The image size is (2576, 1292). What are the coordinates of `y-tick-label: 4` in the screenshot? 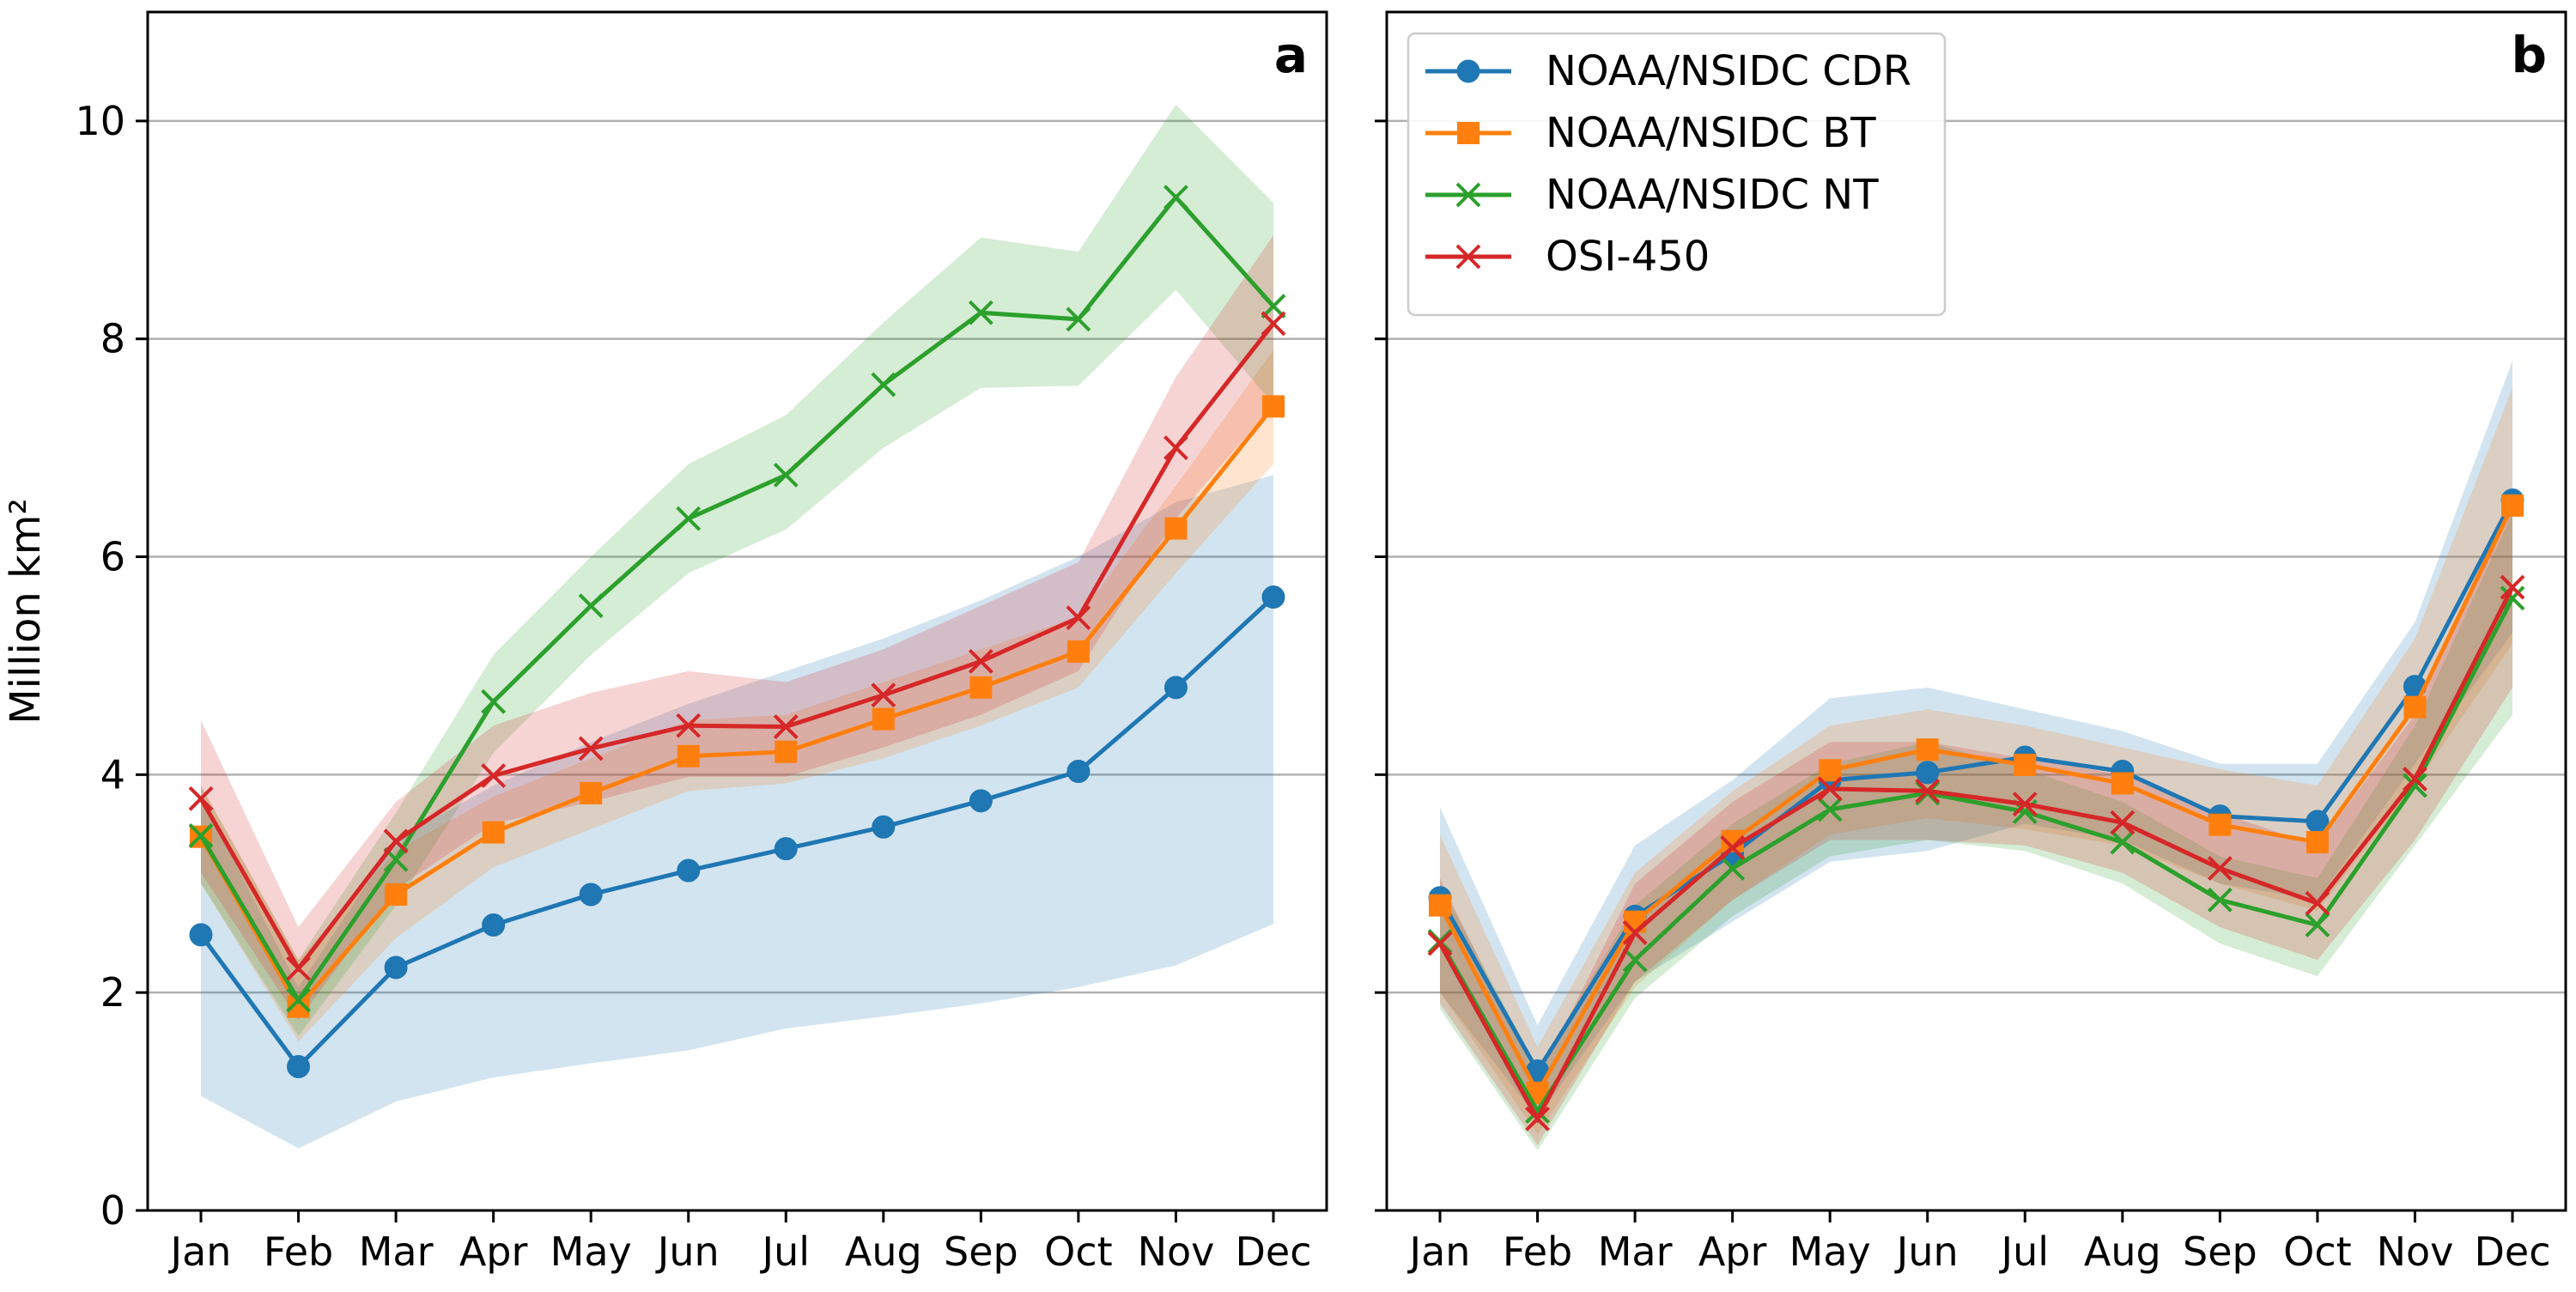 It's located at (112, 774).